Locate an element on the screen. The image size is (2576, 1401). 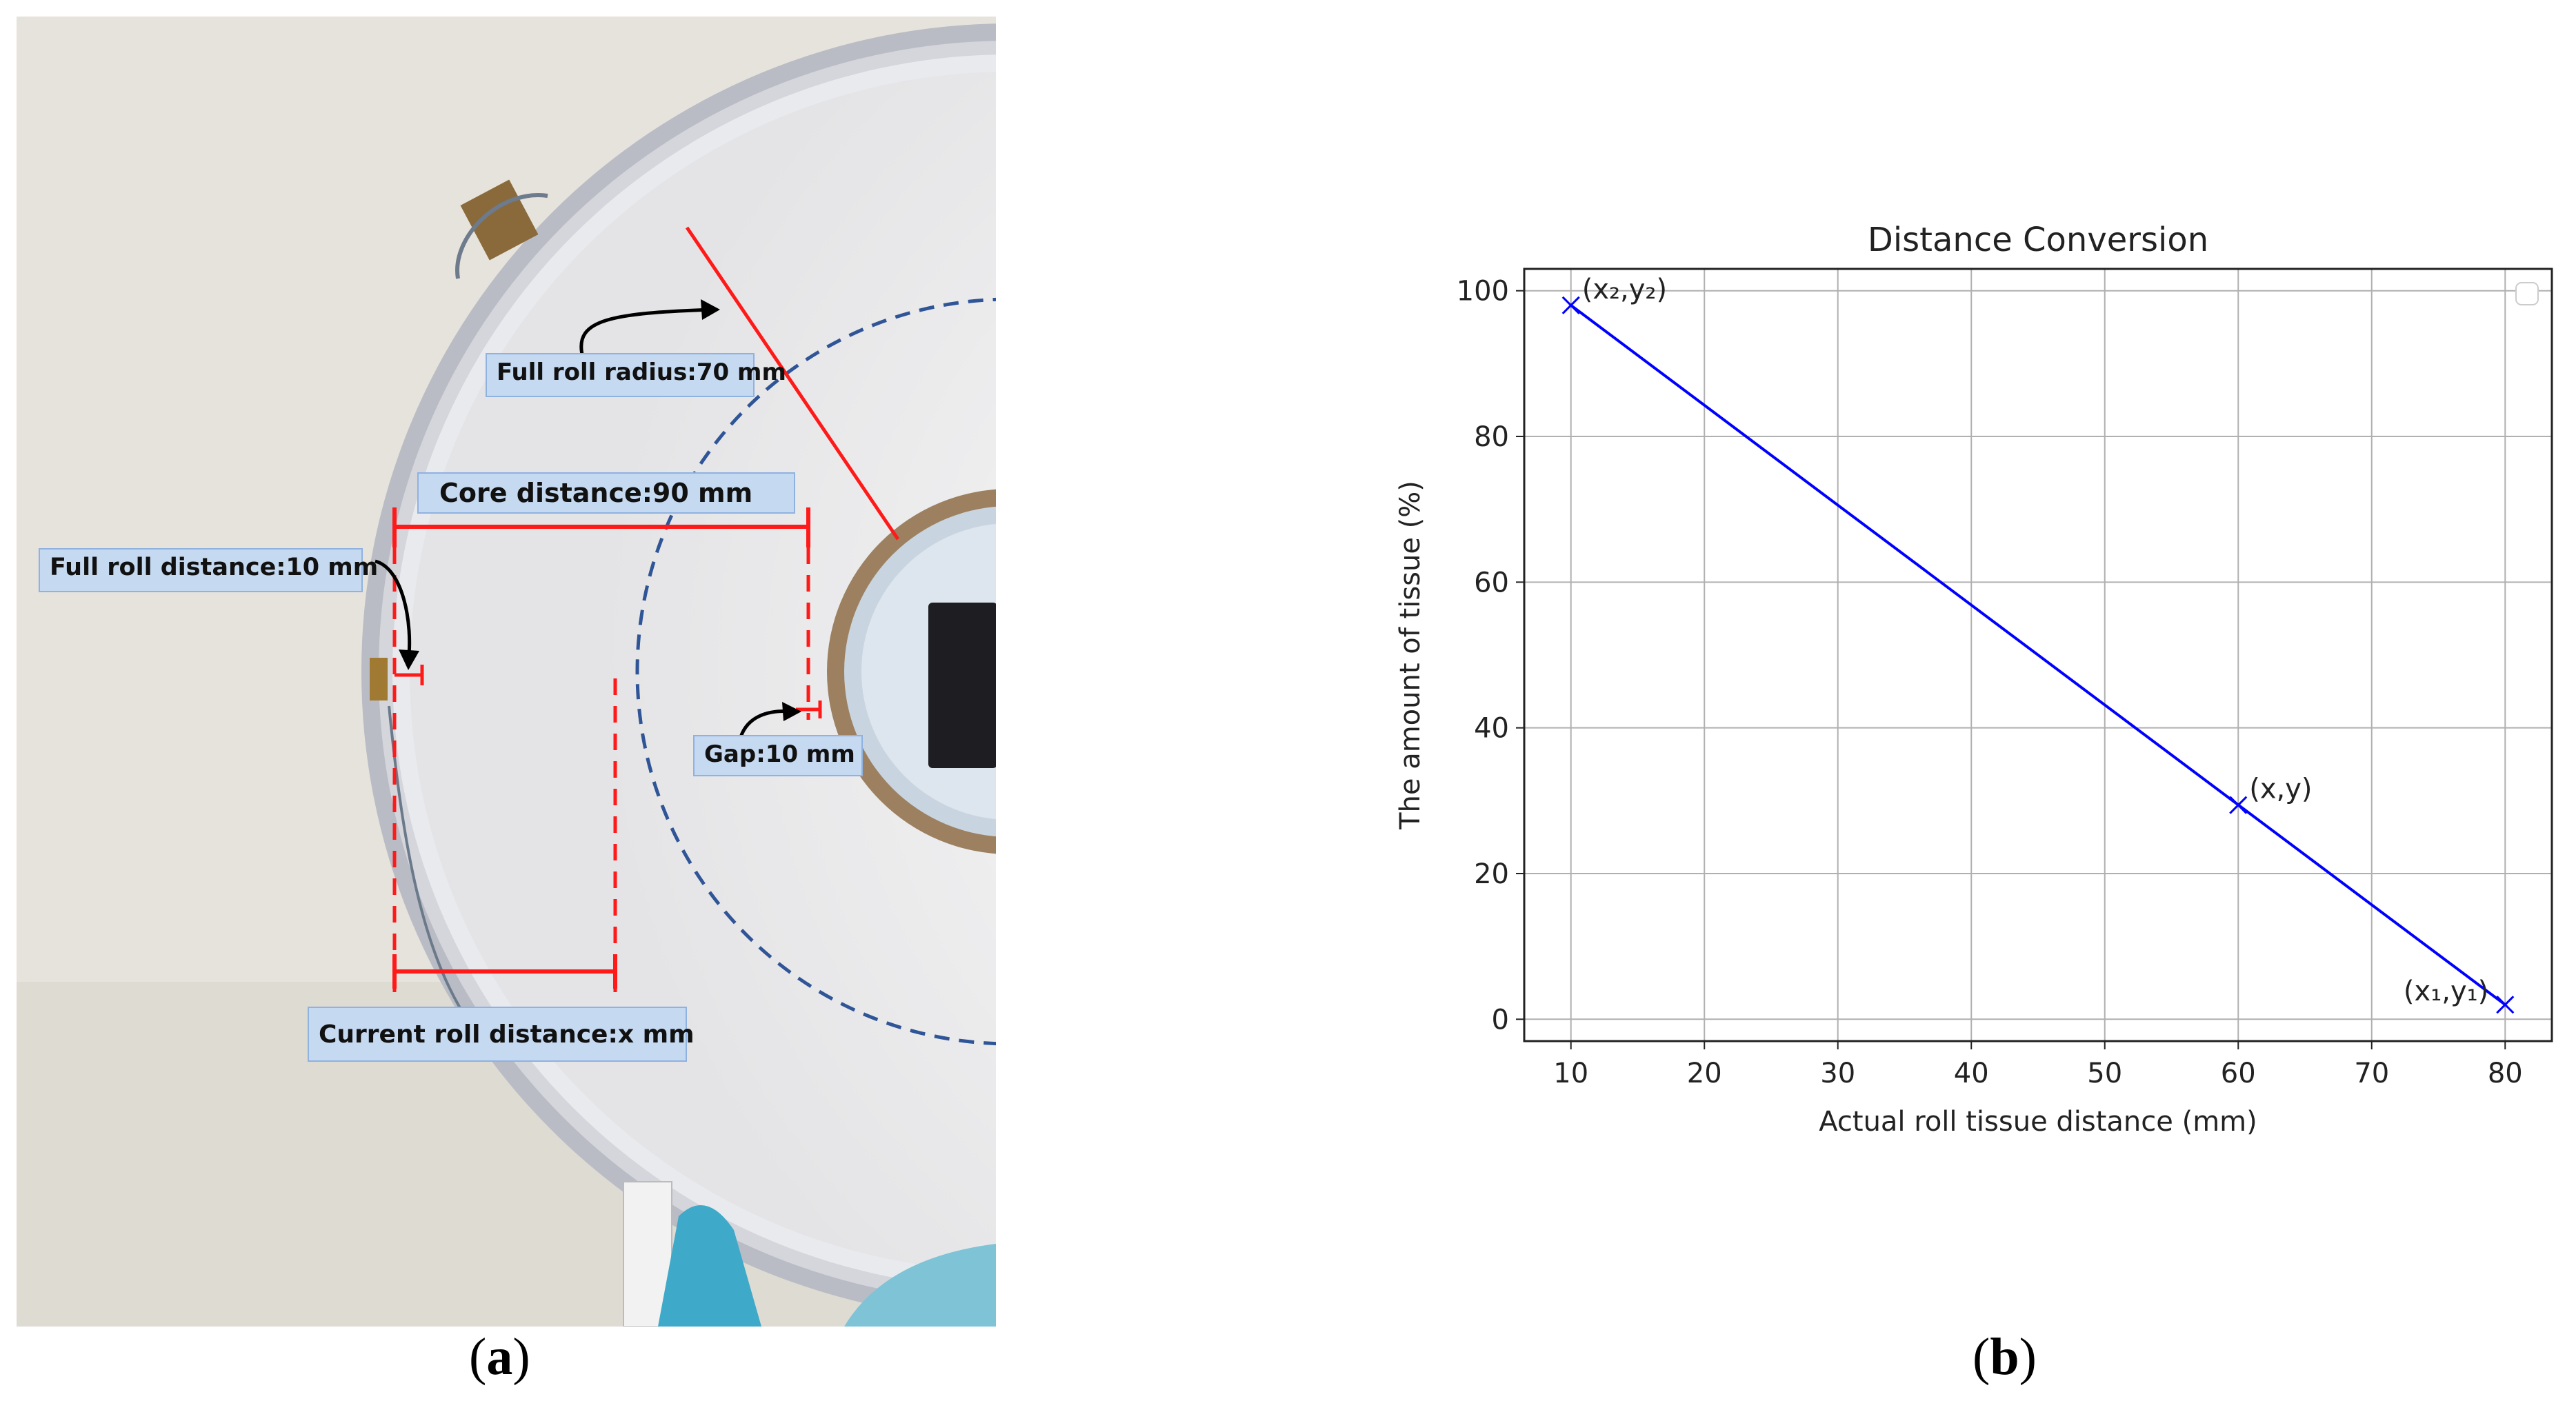
core-distance-label: Core distance:90 mm is located at coordinates (606, 493).